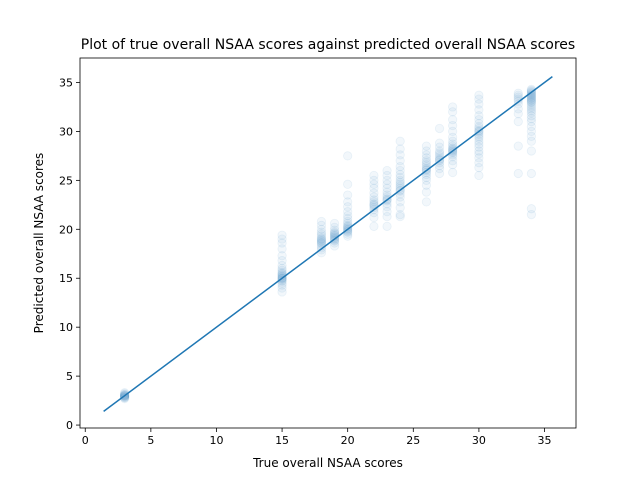 The image size is (640, 480). What do you see at coordinates (66, 180) in the screenshot?
I see `y-tick-label: 25` at bounding box center [66, 180].